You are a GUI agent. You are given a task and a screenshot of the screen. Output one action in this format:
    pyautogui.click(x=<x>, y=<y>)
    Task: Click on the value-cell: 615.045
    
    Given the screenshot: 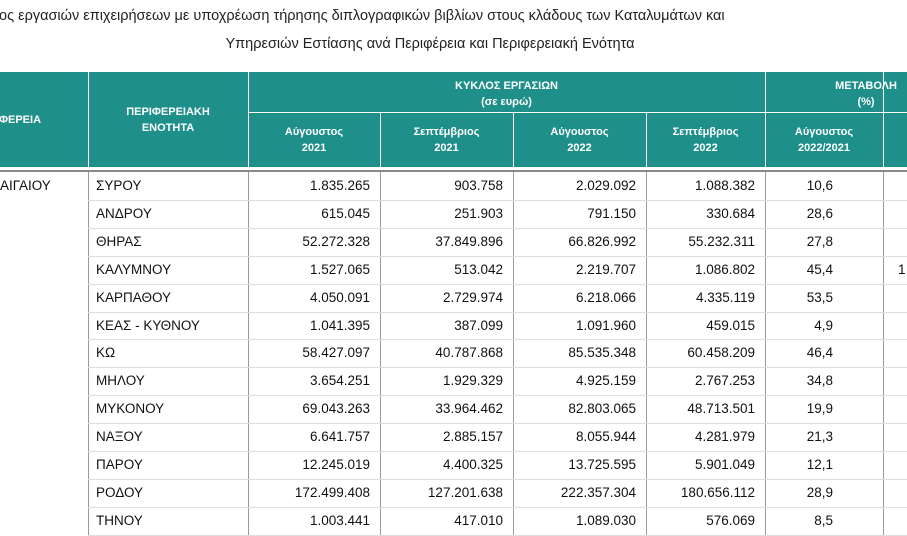 What is the action you would take?
    pyautogui.click(x=345, y=213)
    